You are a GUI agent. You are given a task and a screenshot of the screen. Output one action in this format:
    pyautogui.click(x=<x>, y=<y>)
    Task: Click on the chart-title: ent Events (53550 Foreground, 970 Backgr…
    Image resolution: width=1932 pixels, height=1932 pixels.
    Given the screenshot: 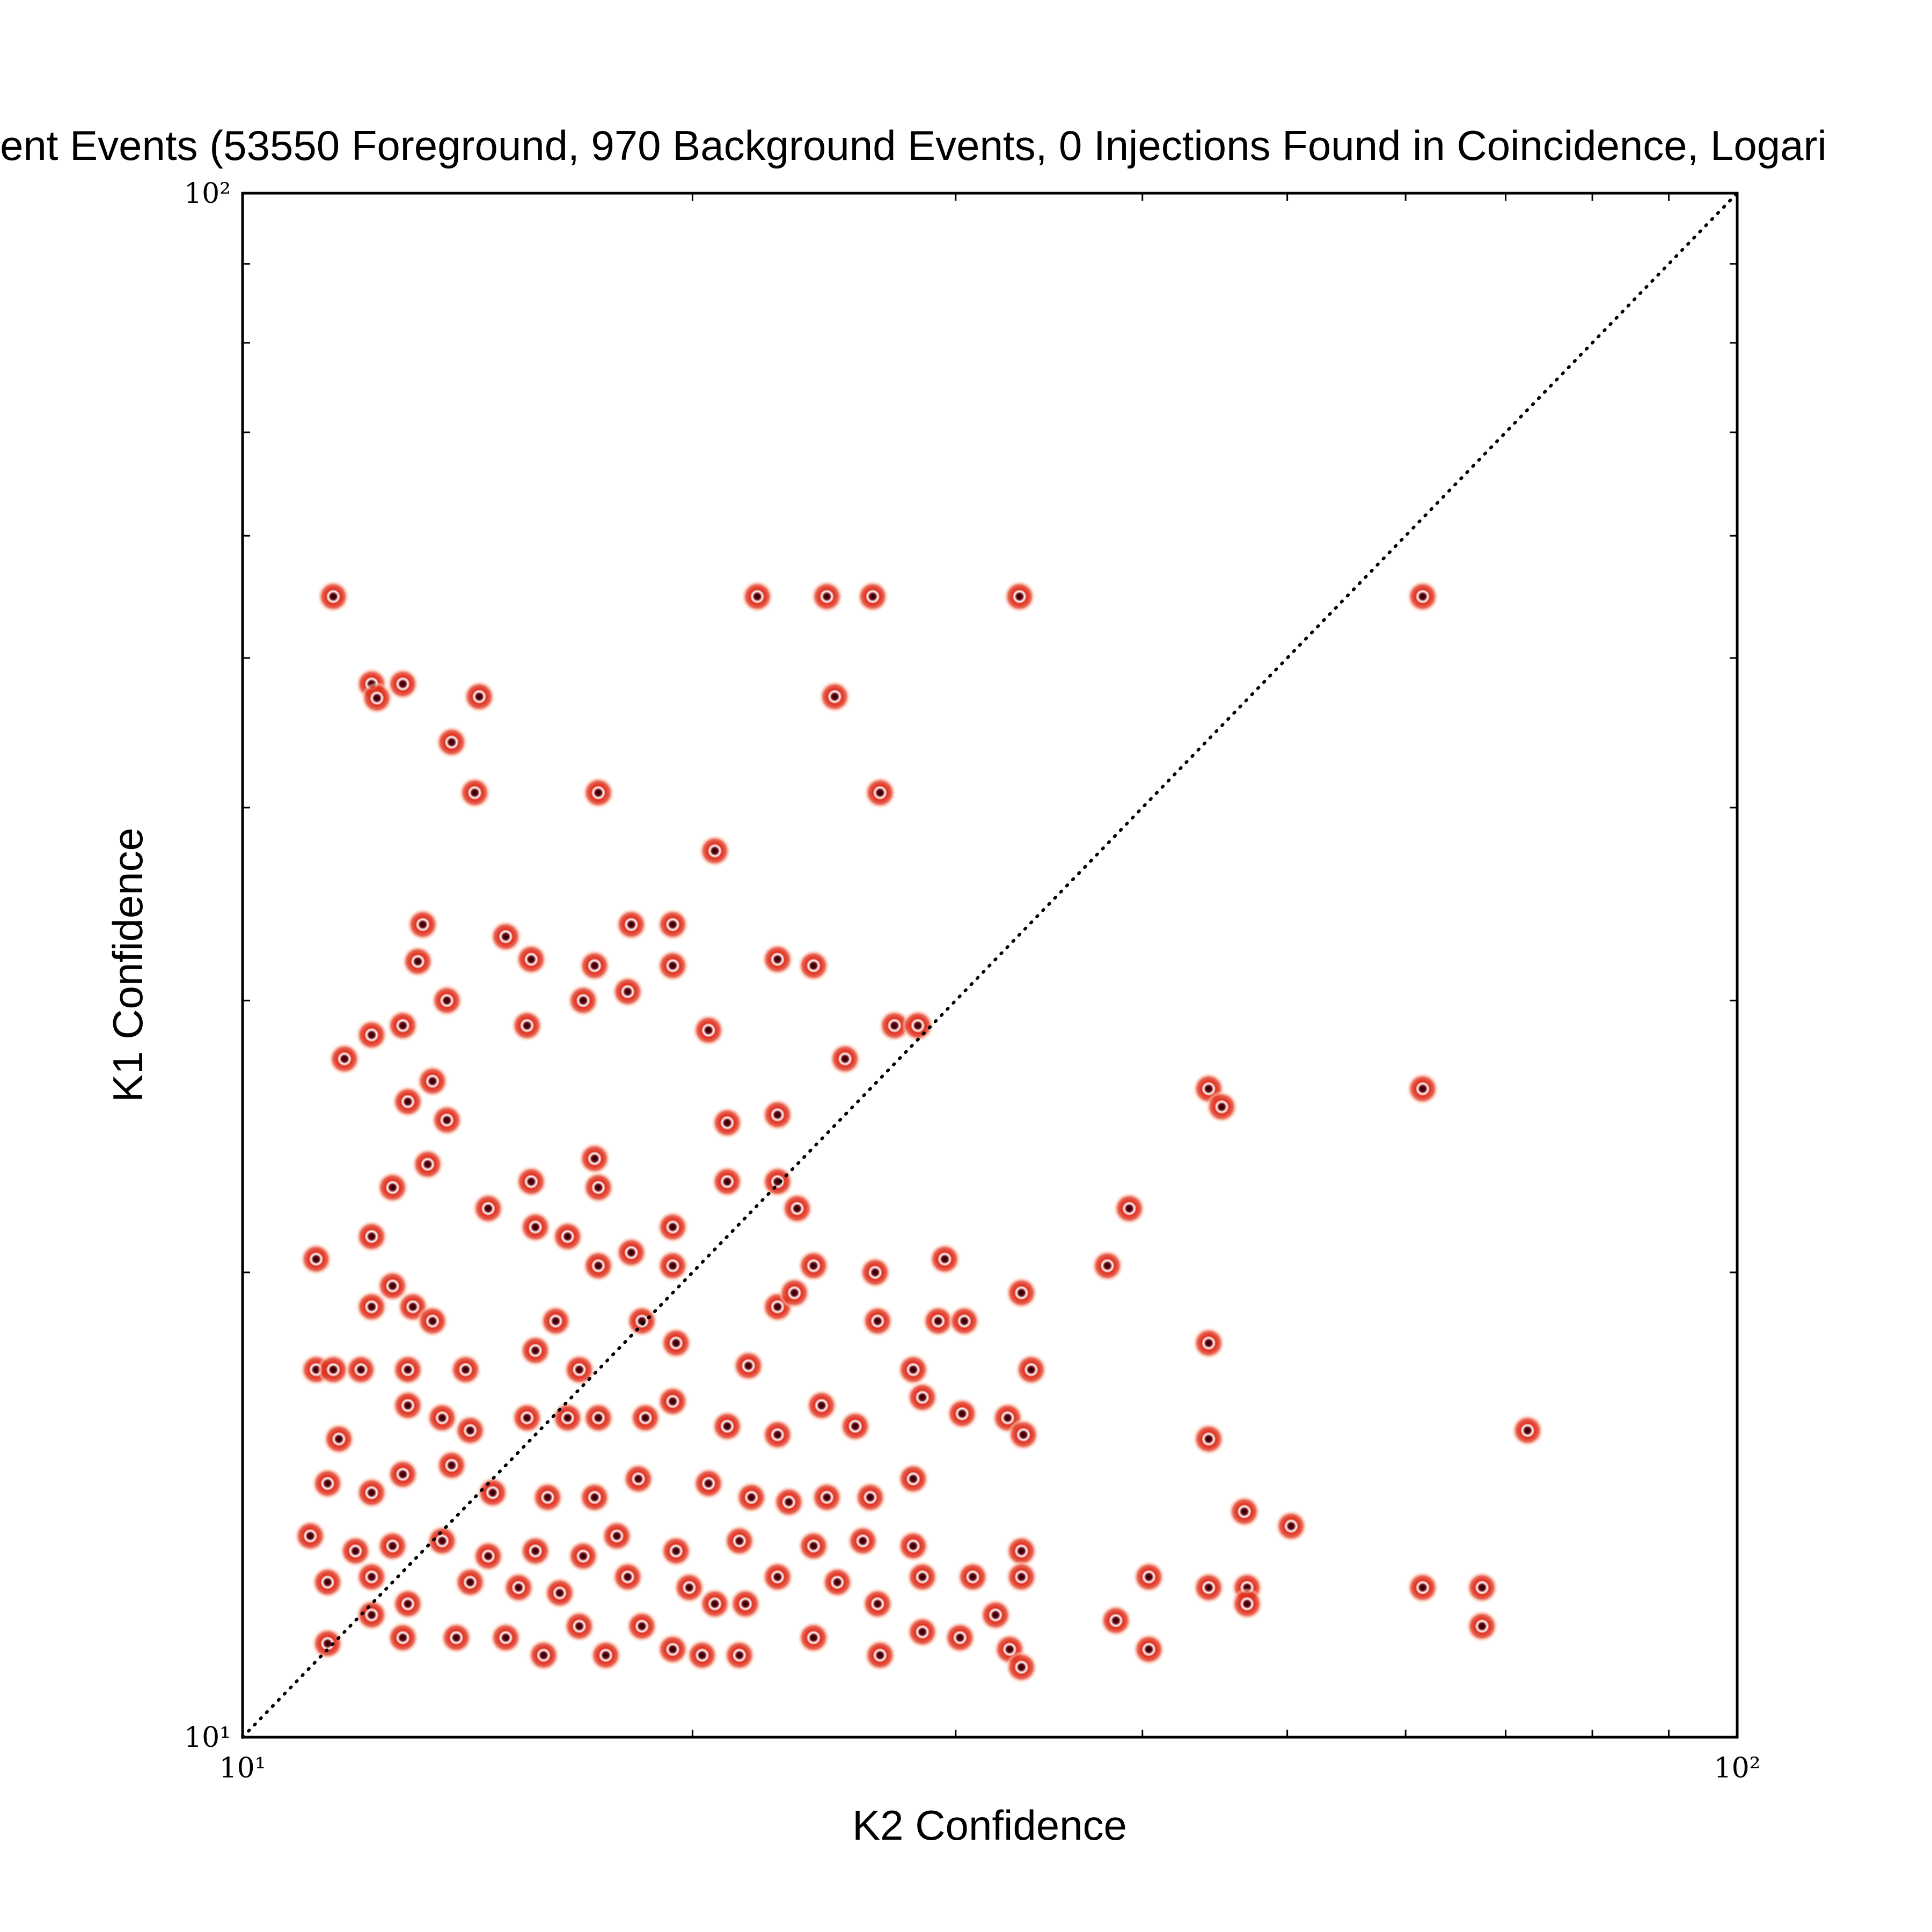 What is the action you would take?
    pyautogui.click(x=913, y=145)
    